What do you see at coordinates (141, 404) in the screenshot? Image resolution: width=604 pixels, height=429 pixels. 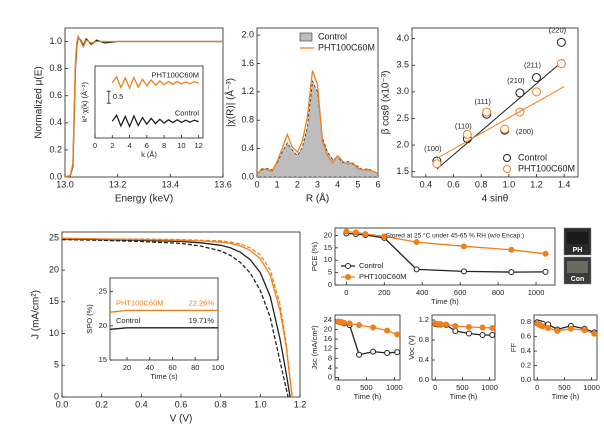 I see `x-tick-label: 0.4` at bounding box center [141, 404].